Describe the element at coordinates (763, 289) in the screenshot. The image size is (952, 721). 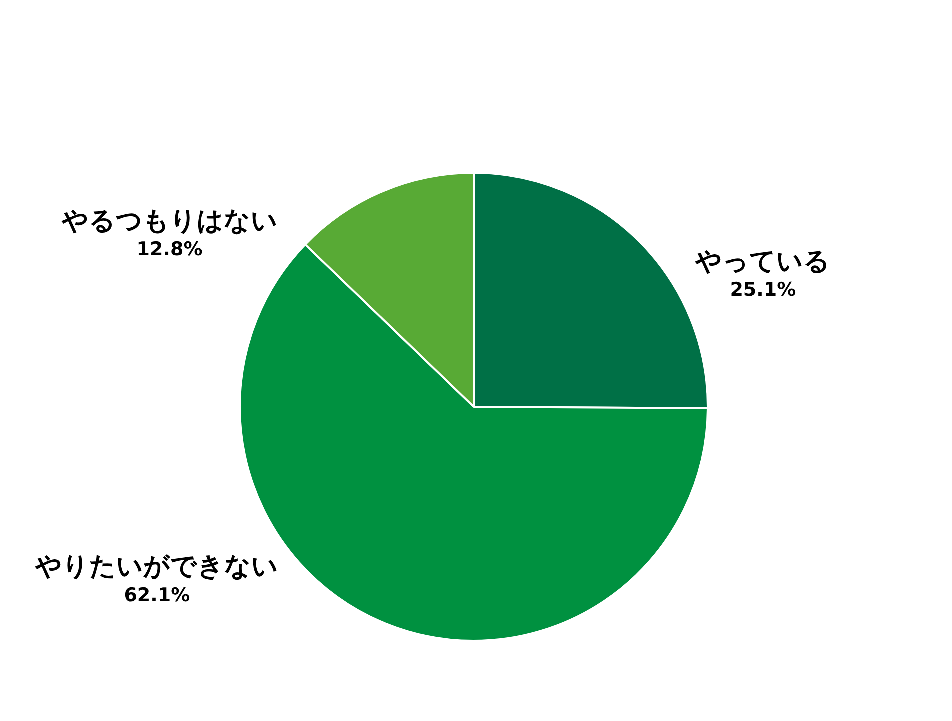
I see `data-label: 25.1%` at that location.